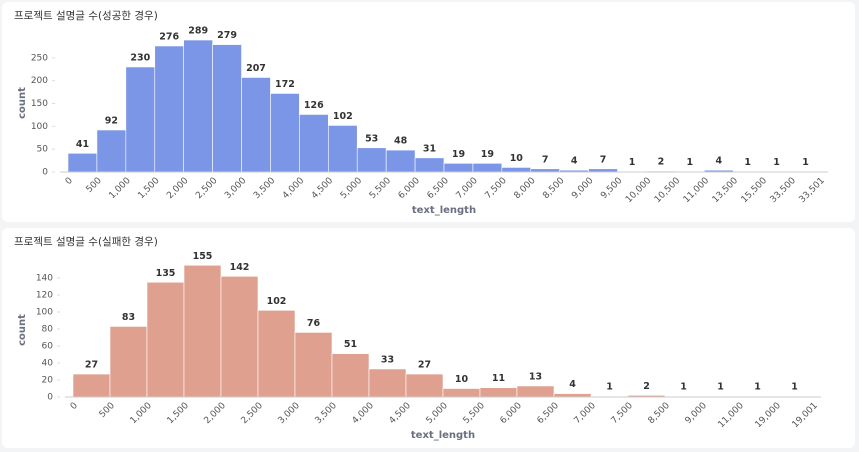 The image size is (859, 452). I want to click on y-tick-label: 120, so click(44, 296).